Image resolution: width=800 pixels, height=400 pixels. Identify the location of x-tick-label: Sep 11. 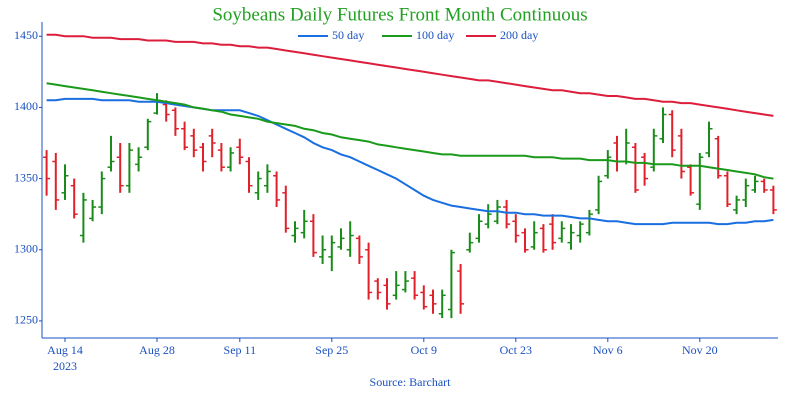
(240, 350).